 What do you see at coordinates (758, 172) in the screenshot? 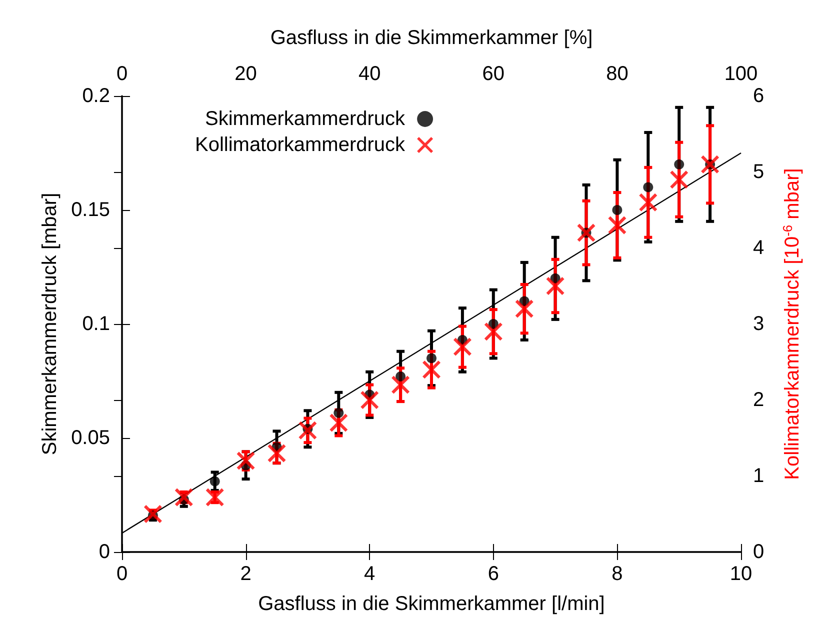
I see `y2-tick-label: 5` at bounding box center [758, 172].